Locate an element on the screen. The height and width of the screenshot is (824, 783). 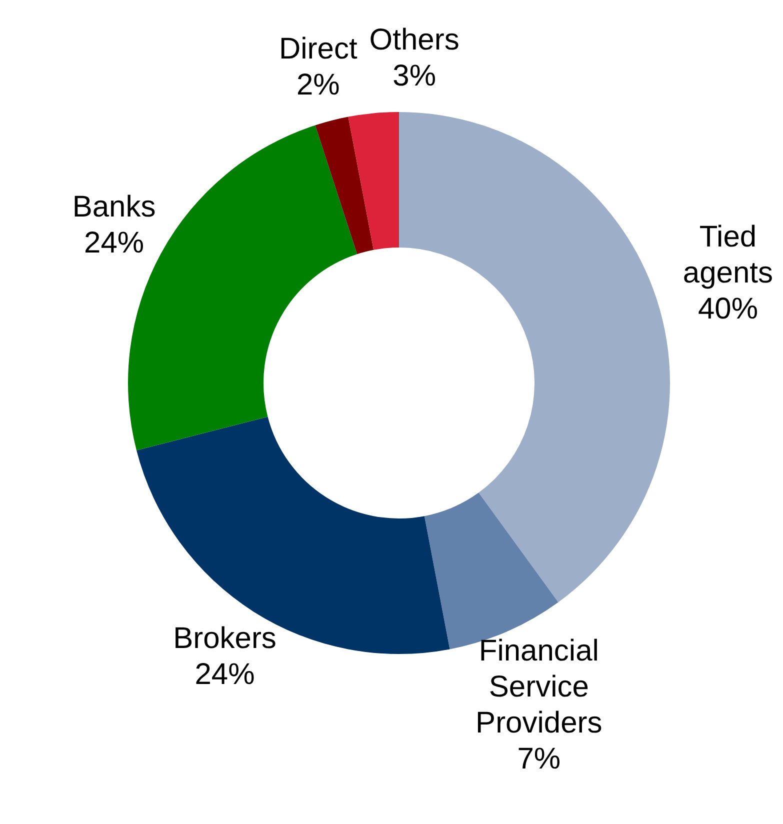
slice-label: Banks is located at coordinates (114, 207).